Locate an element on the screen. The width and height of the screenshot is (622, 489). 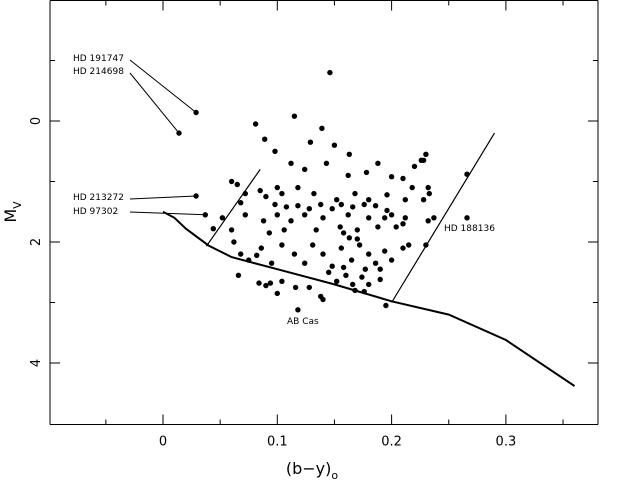
annotation-label: HD 191747 is located at coordinates (98, 59).